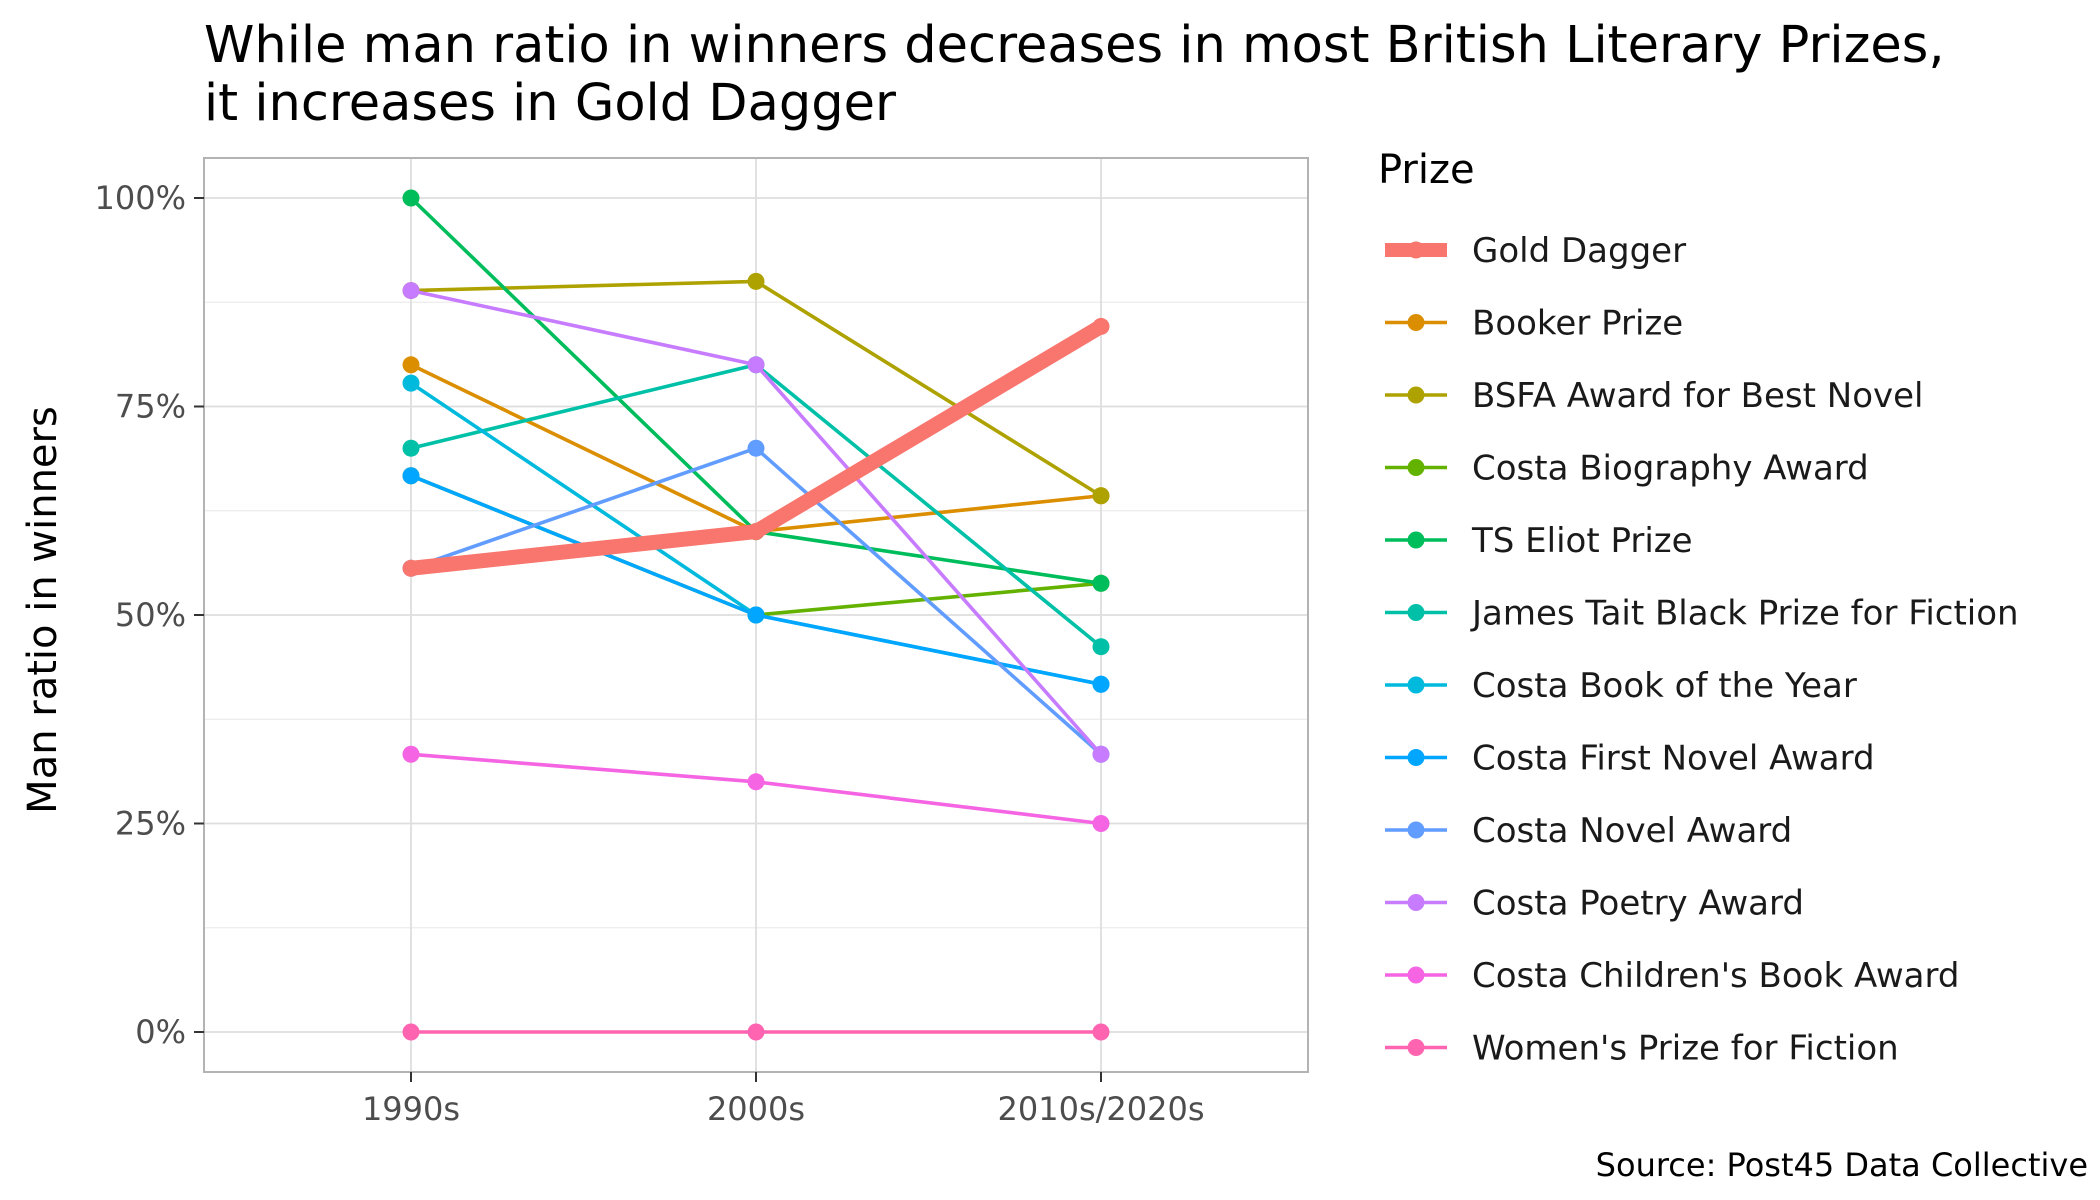  I want to click on legend-item: James Tait Black Prize for Fiction, so click(1702, 614).